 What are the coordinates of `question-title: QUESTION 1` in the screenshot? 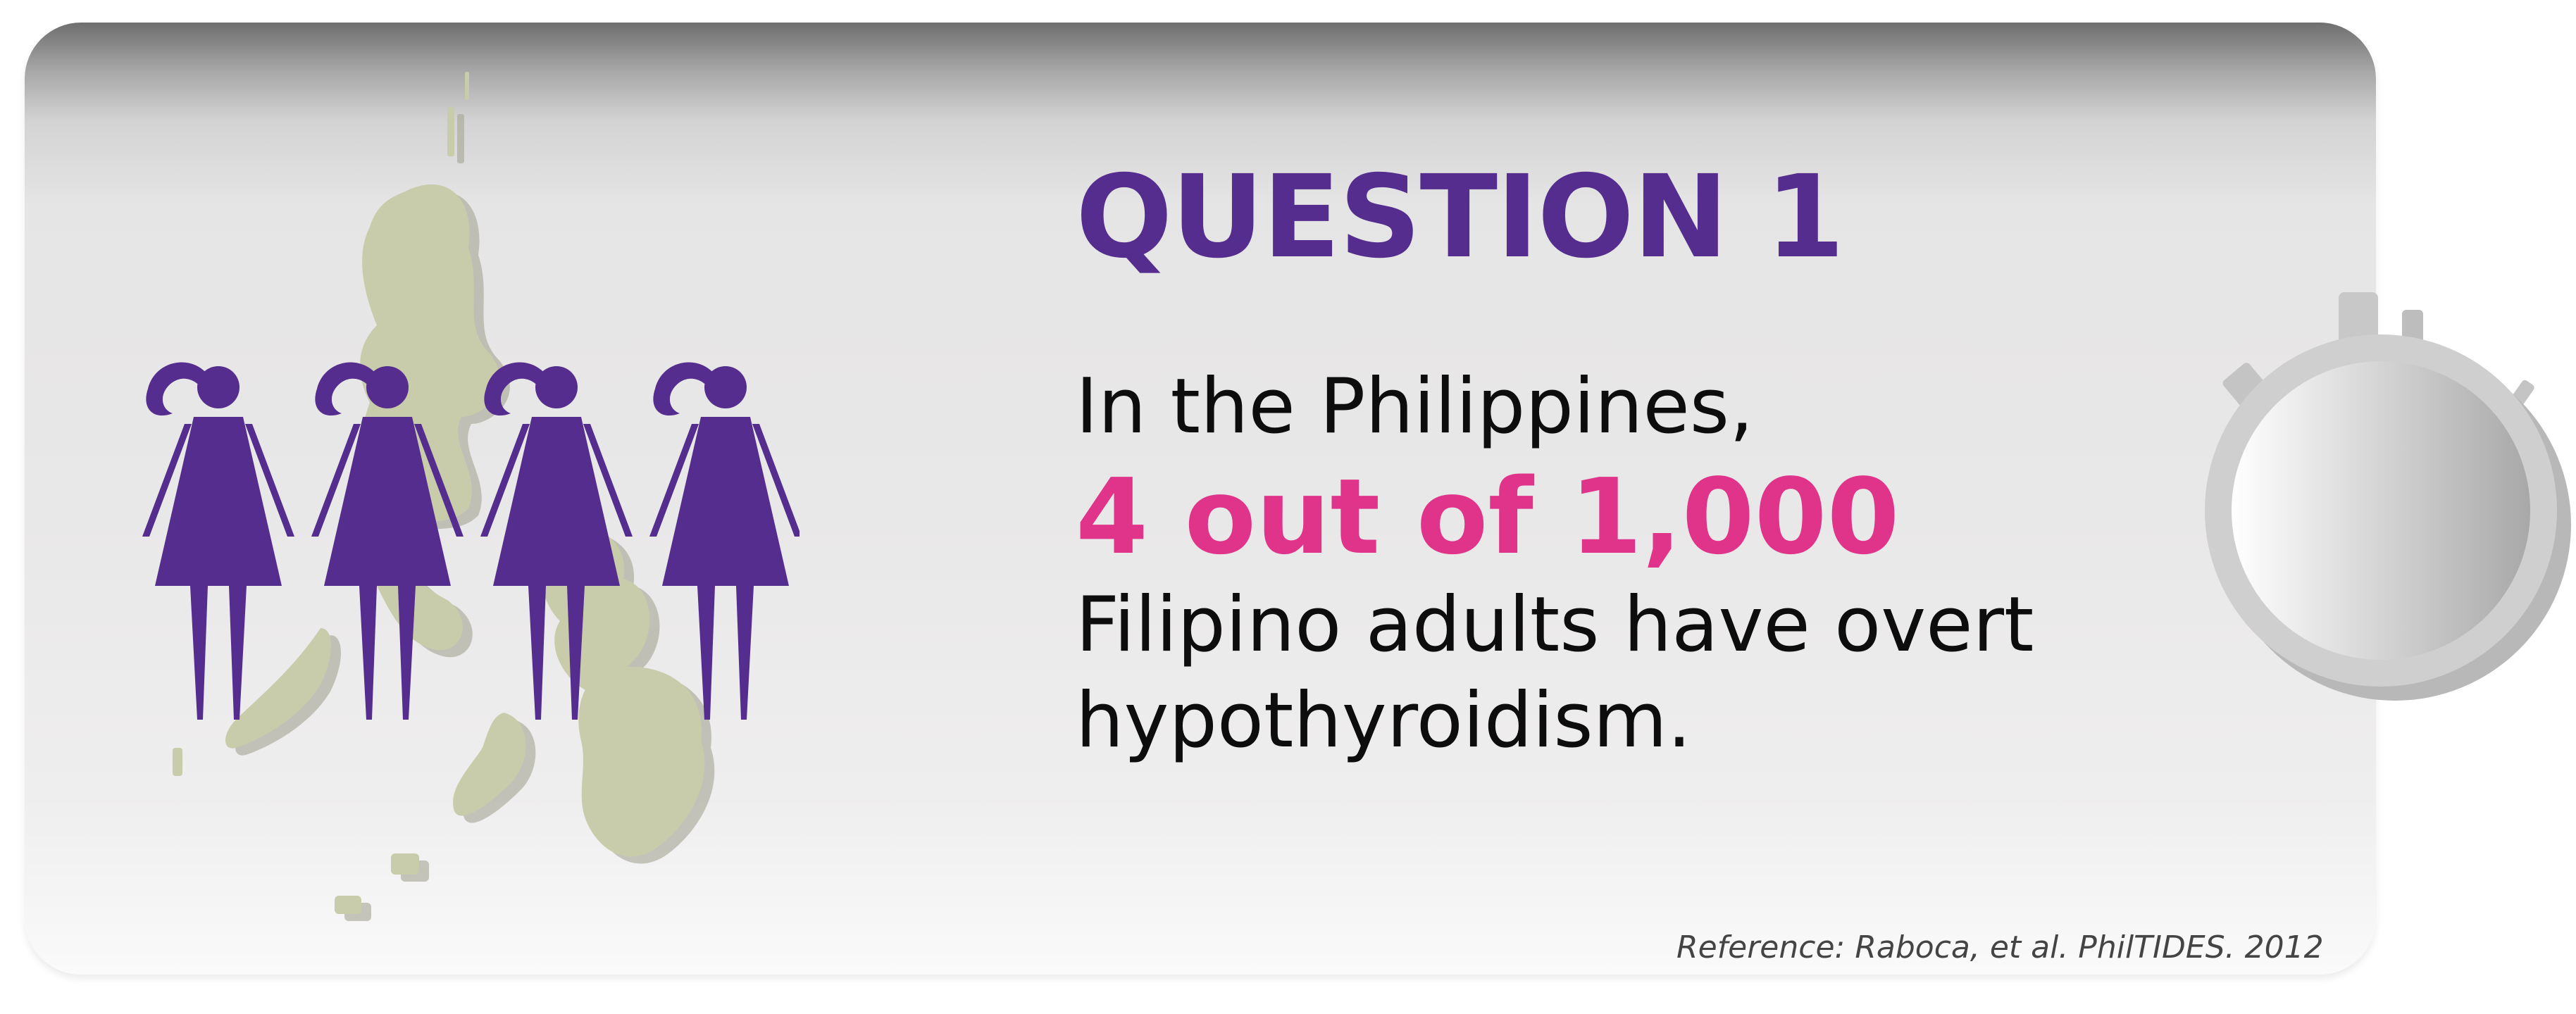 It's located at (1460, 217).